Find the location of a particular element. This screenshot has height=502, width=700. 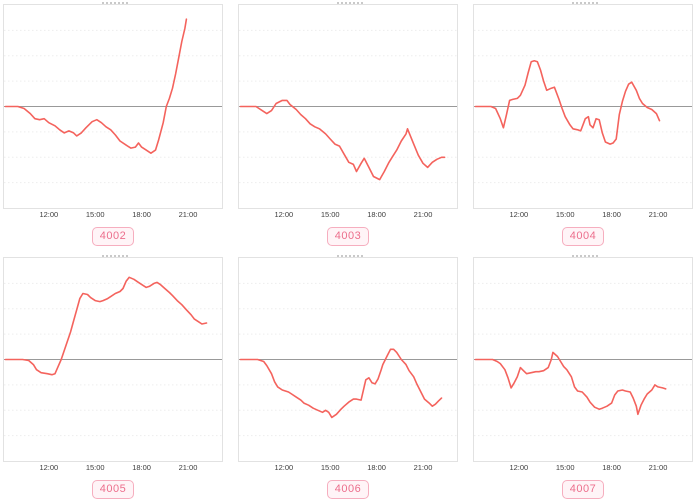

chart-badge-4002: 4002 is located at coordinates (113, 237).